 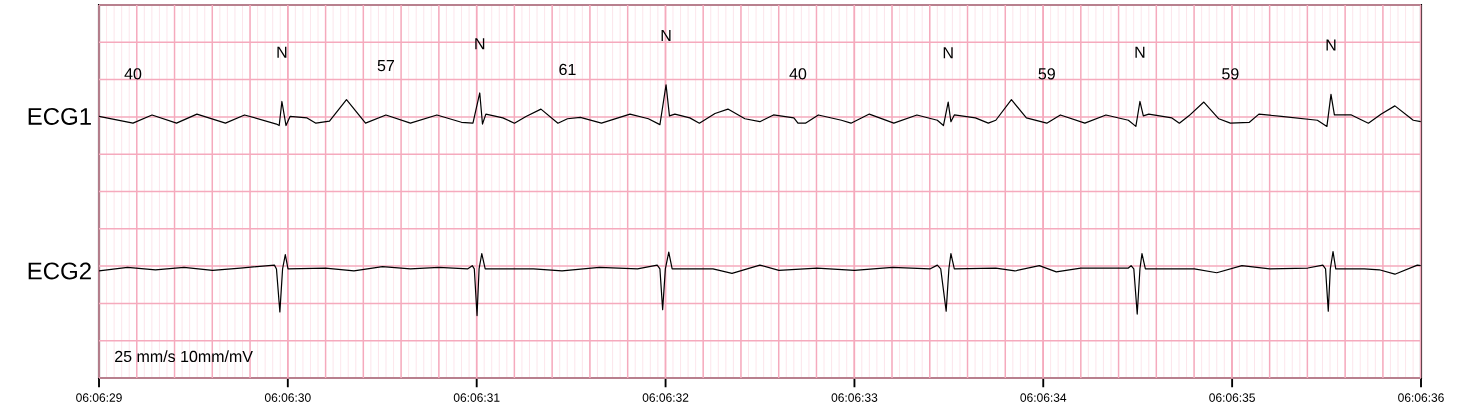 I want to click on annotation: 25 mm/s 10mm/mV, so click(x=184, y=356).